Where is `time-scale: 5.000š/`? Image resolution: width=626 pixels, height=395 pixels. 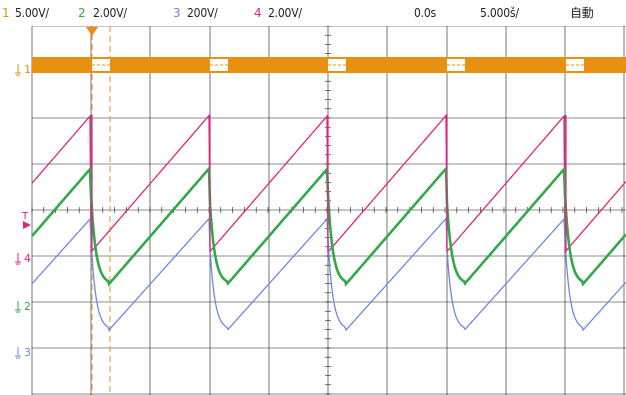 time-scale: 5.000š/ is located at coordinates (499, 13).